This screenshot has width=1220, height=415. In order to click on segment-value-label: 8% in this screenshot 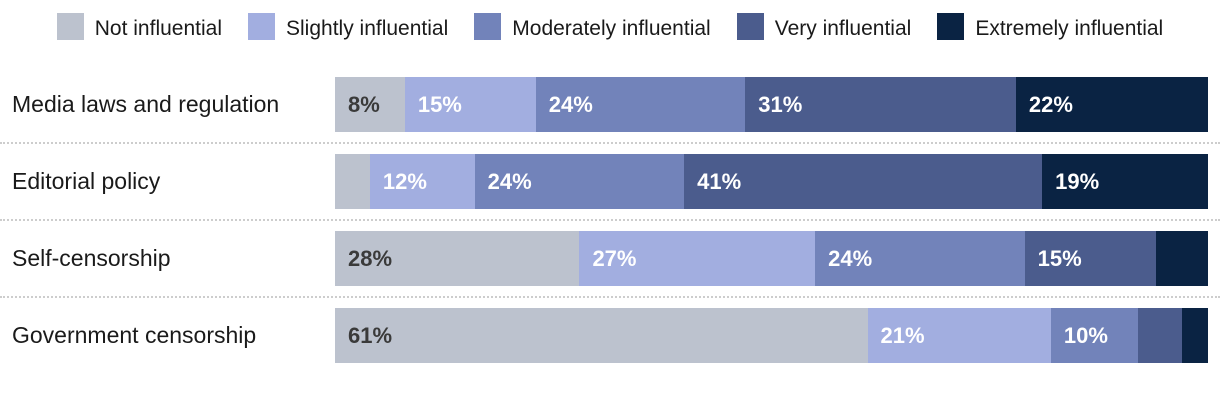, I will do `click(364, 104)`.